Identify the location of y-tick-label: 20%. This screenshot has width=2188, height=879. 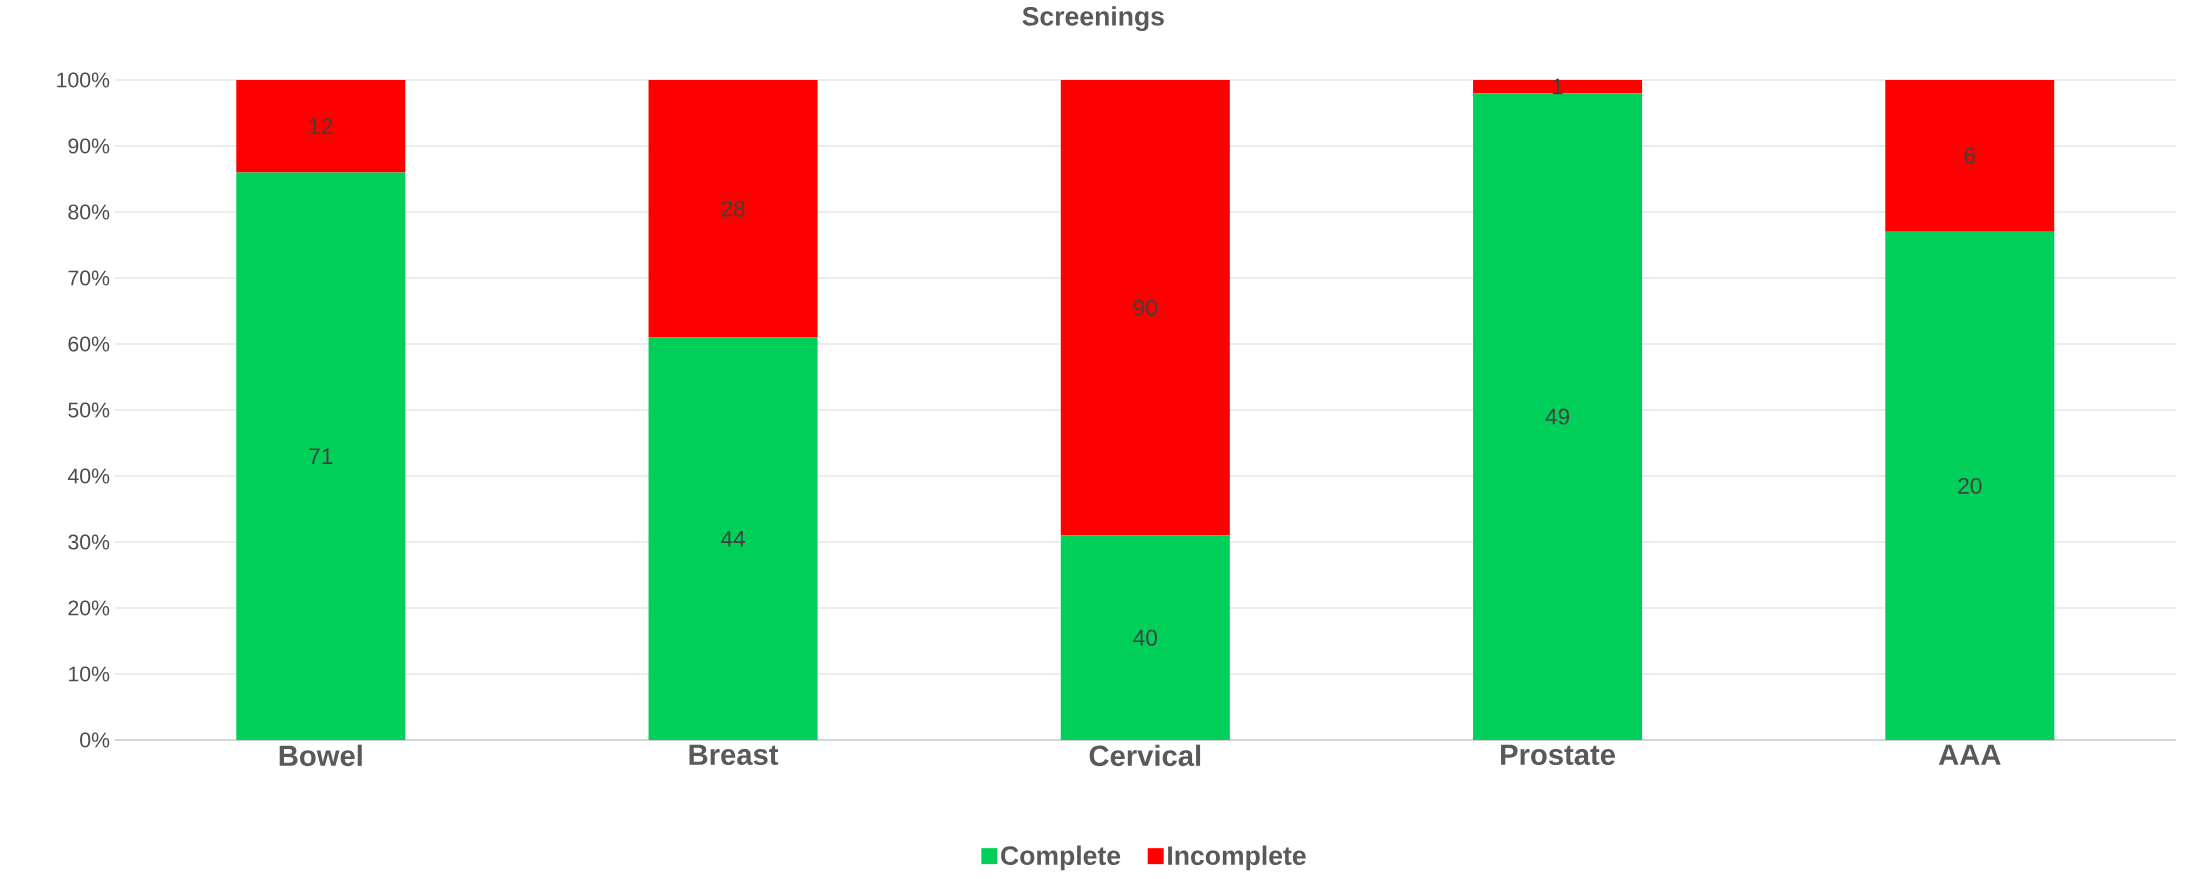
(89, 608).